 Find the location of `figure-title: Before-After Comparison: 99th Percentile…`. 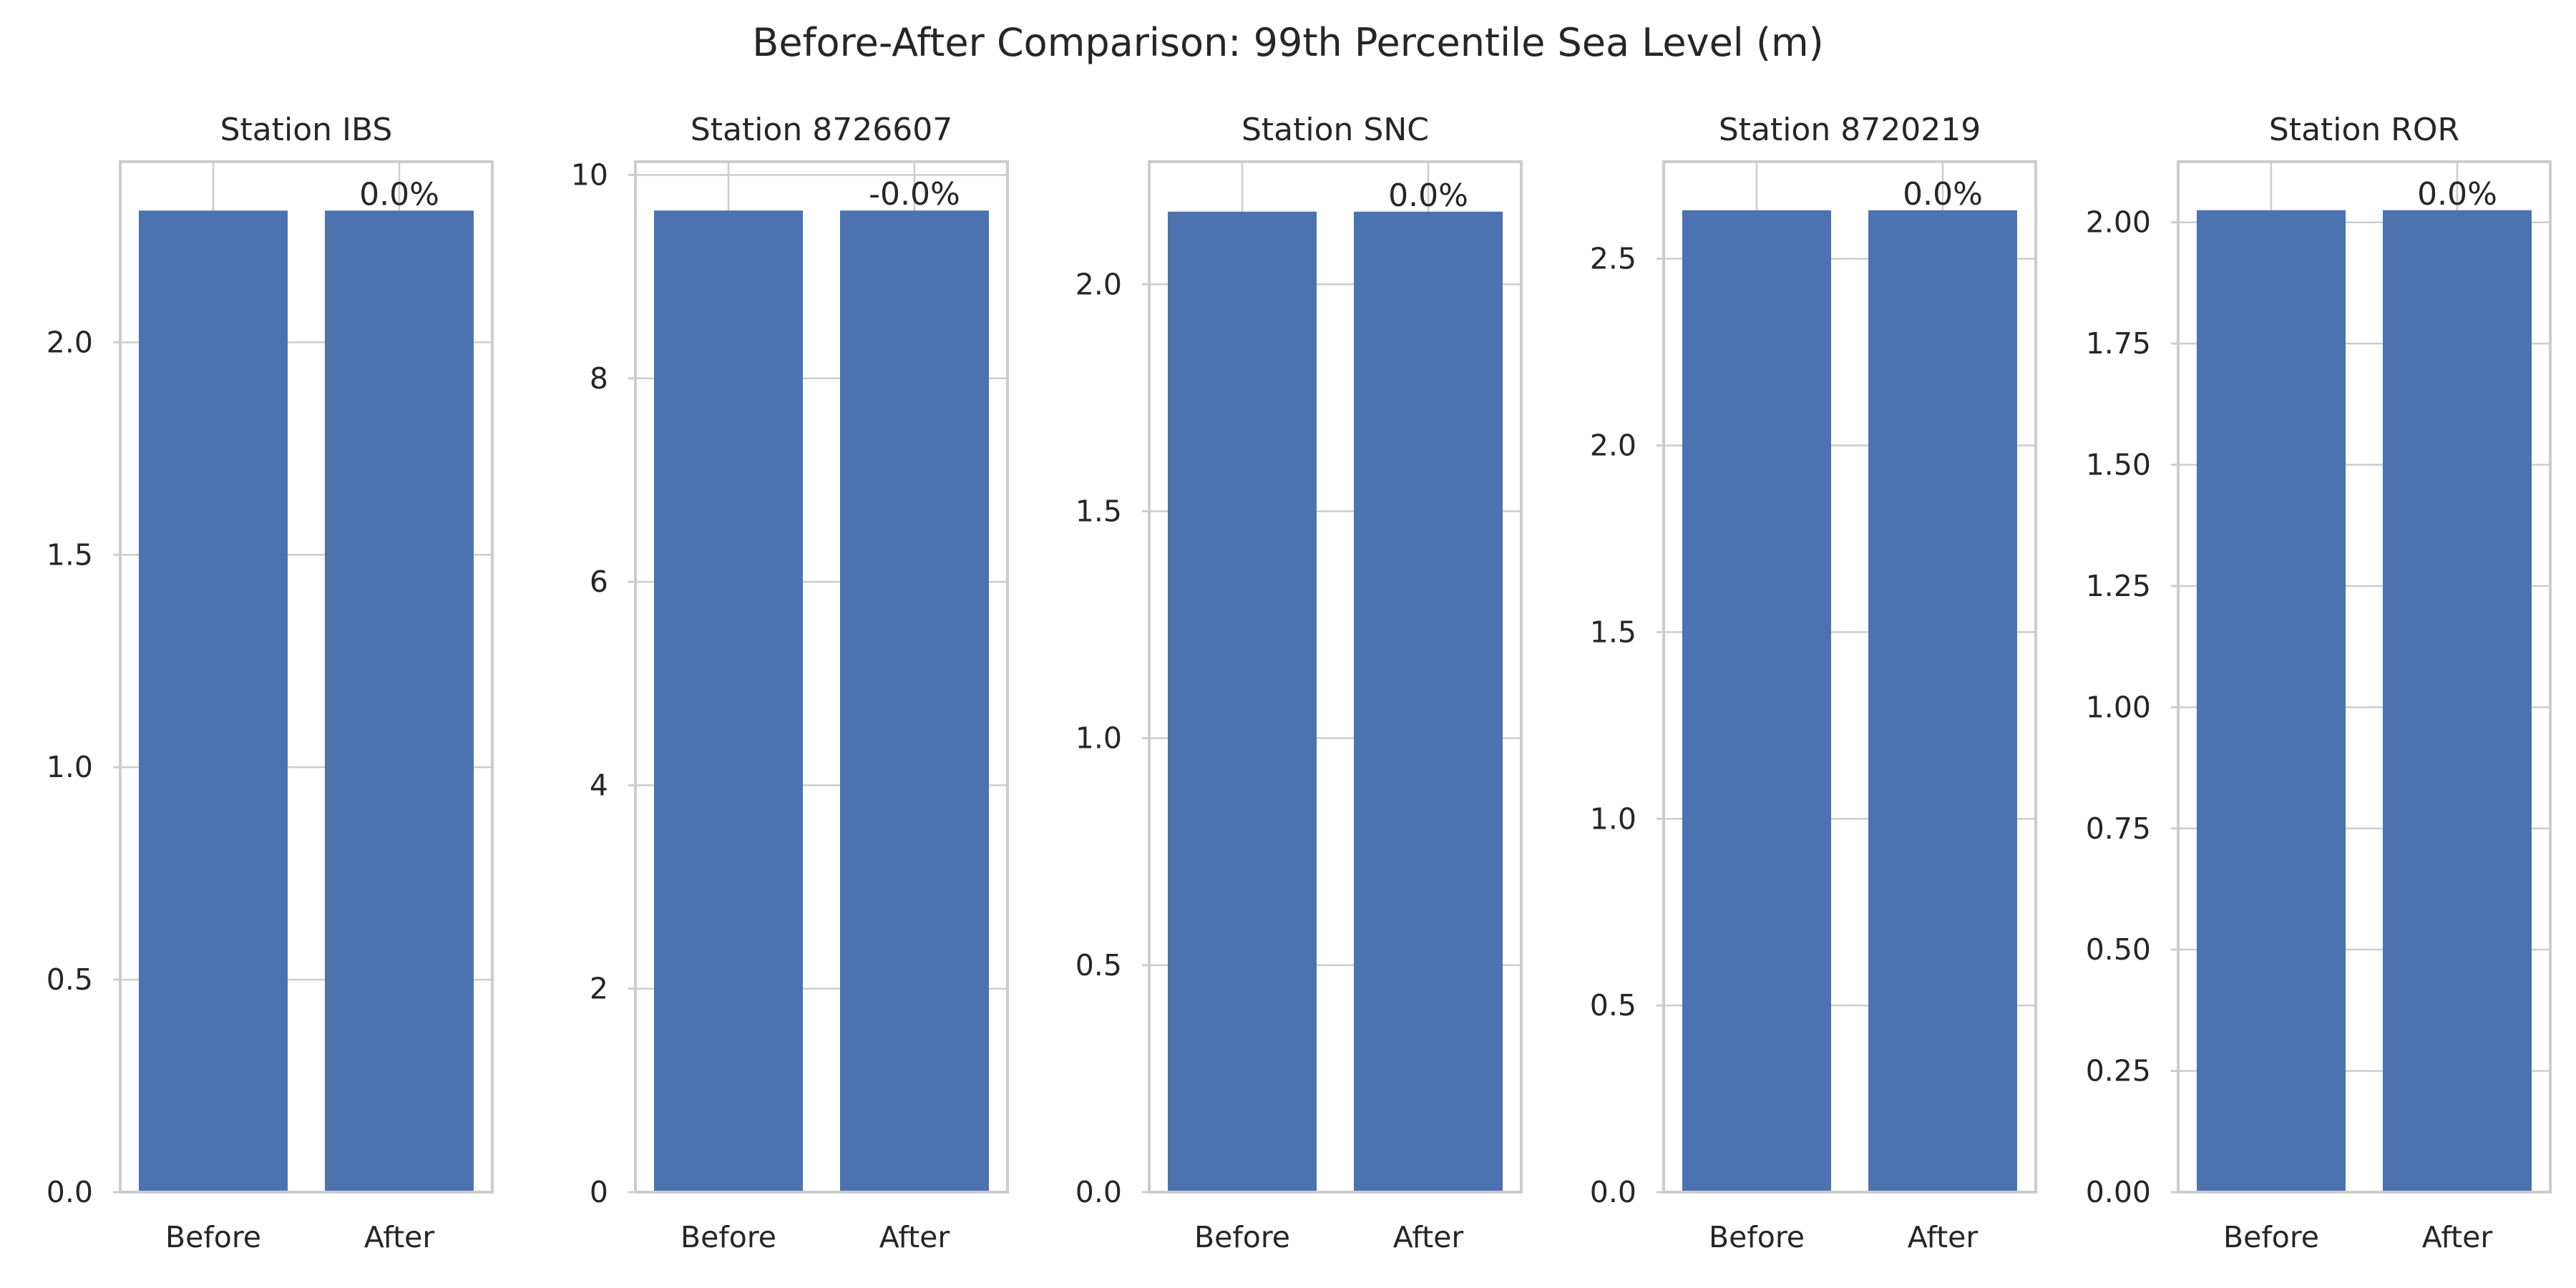

figure-title: Before-After Comparison: 99th Percentile… is located at coordinates (1287, 42).